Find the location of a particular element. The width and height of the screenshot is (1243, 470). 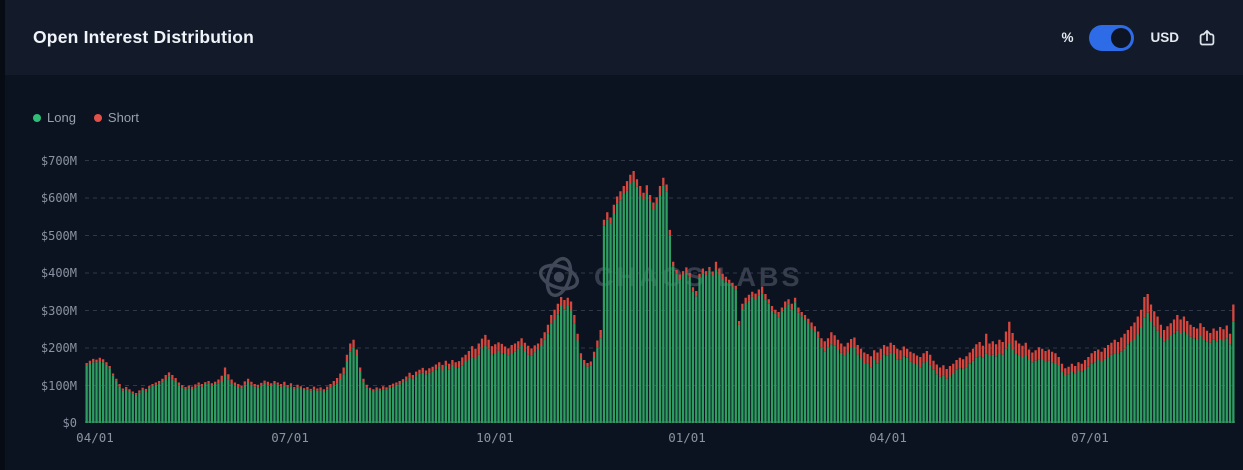

unit-toggle-switch is located at coordinates (1112, 37).